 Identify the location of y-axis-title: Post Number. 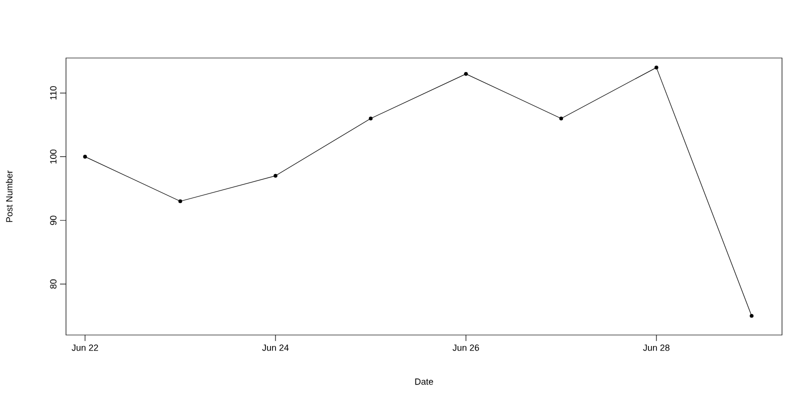
(9, 196).